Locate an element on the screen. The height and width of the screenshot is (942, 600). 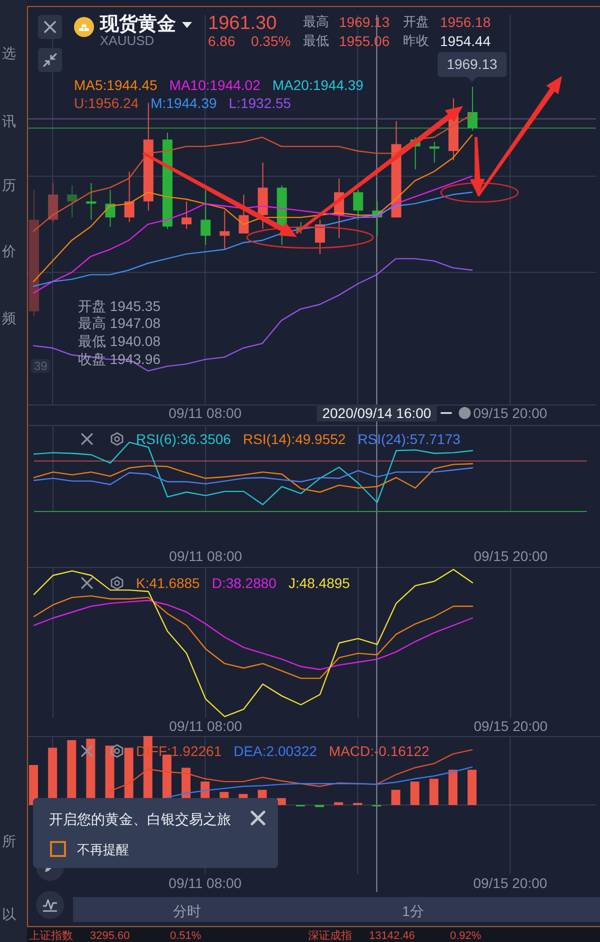
text: 1956.18 is located at coordinates (465, 22).